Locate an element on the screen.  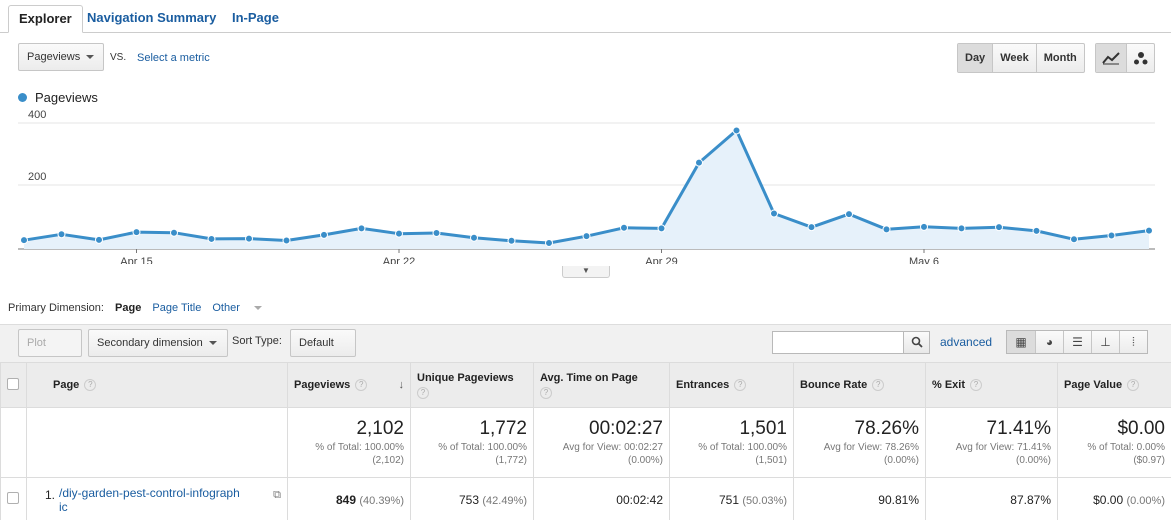
dimension-page-title: Page Title is located at coordinates (177, 308).